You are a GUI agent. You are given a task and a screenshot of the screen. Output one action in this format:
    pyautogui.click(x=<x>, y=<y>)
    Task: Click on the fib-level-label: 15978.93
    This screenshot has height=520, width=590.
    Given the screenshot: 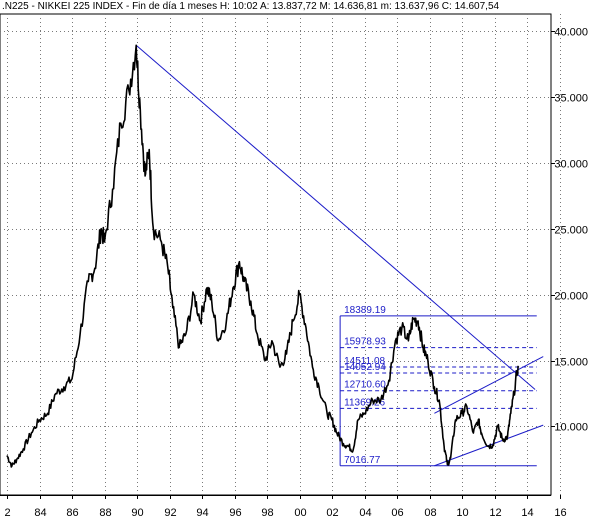 What is the action you would take?
    pyautogui.click(x=365, y=342)
    